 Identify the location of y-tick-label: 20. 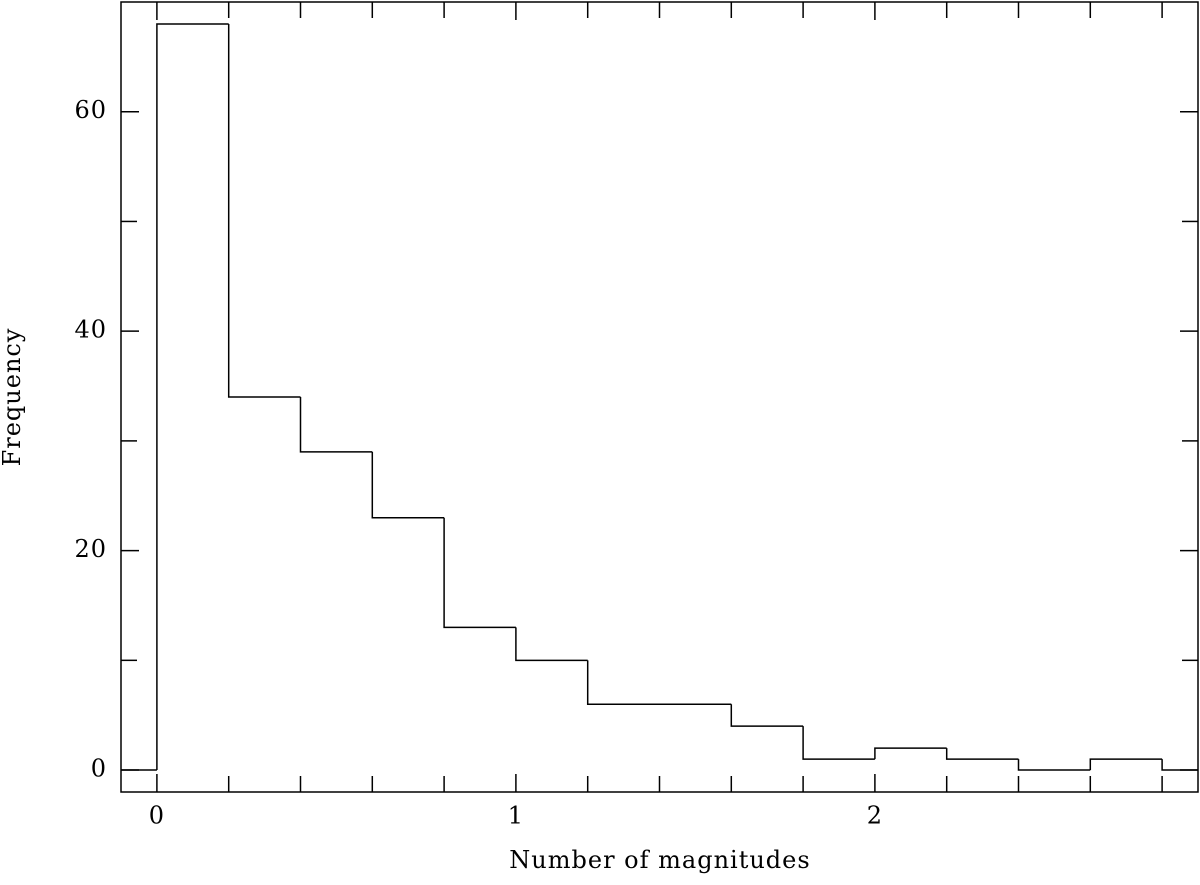
(90, 549).